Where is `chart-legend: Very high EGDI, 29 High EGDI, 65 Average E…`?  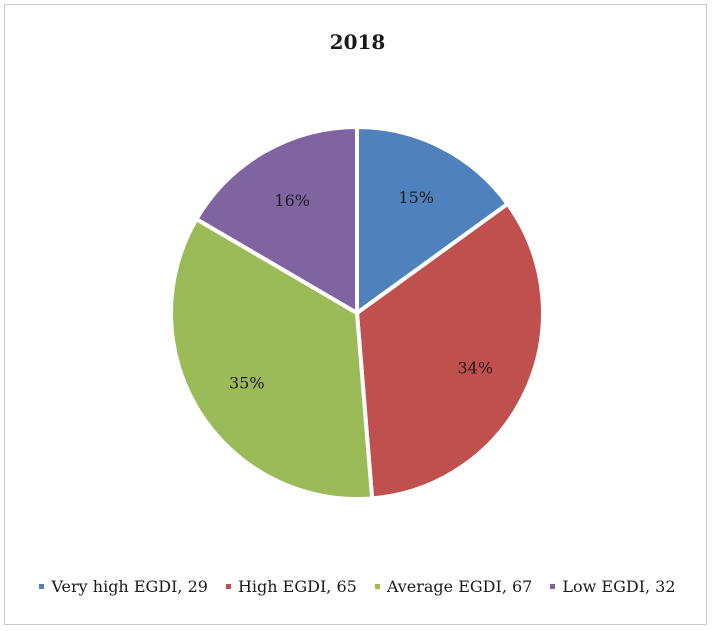 chart-legend: Very high EGDI, 29 High EGDI, 65 Average E… is located at coordinates (357, 586).